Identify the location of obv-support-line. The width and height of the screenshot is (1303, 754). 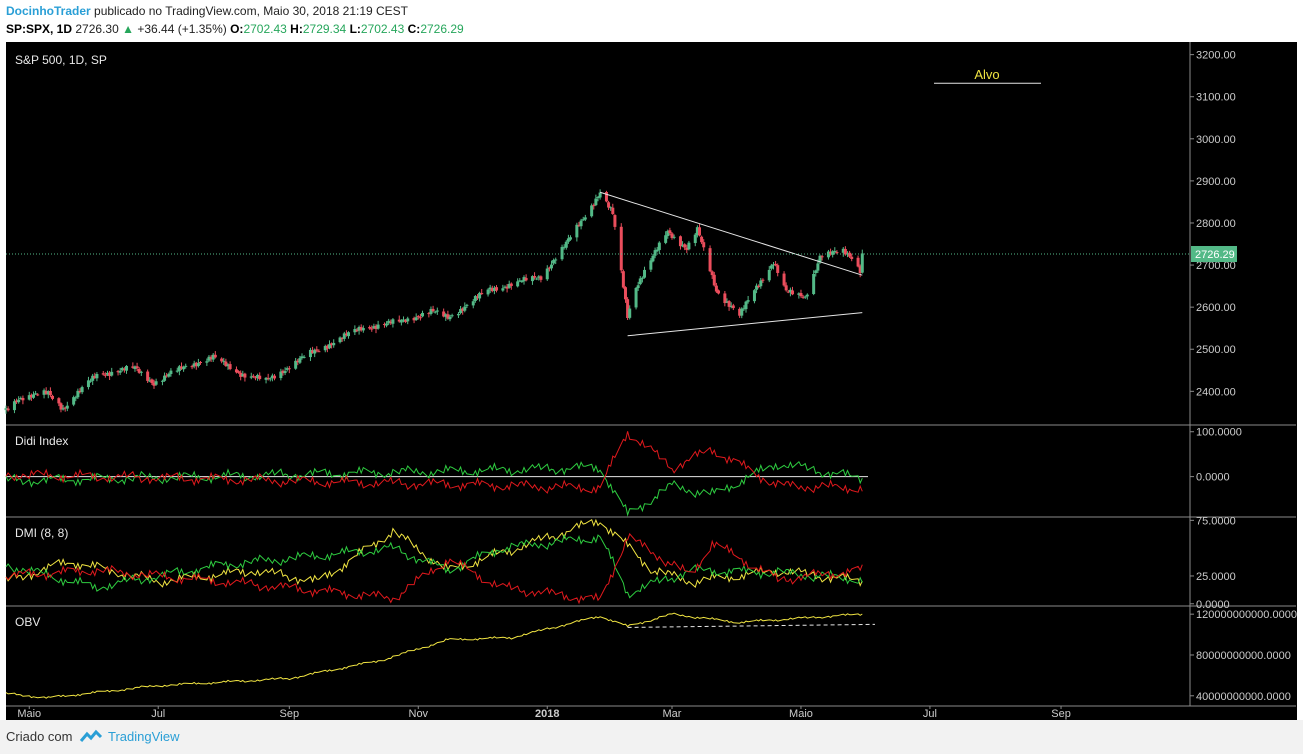
(751, 625).